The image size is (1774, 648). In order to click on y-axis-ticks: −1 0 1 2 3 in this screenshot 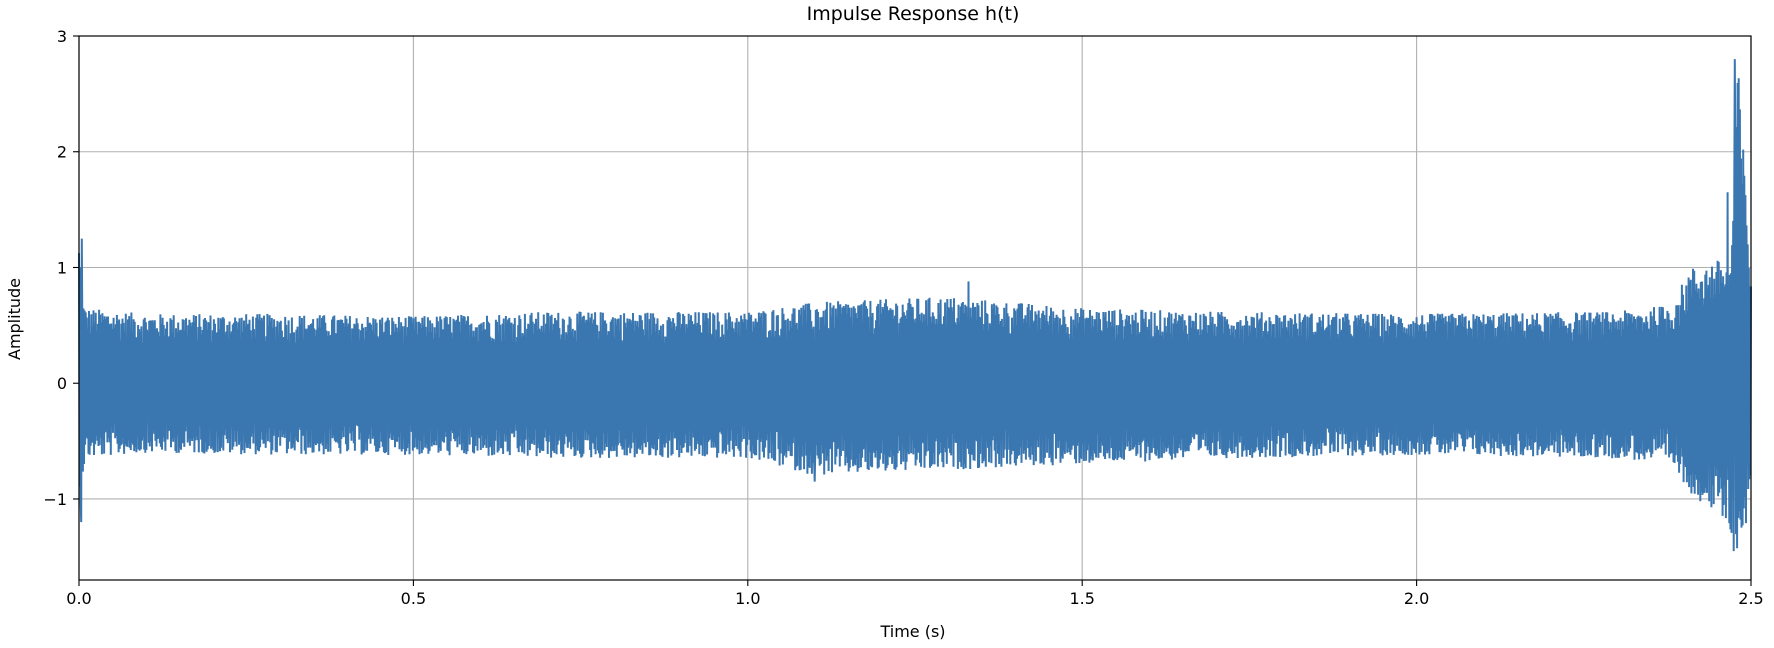, I will do `click(61, 268)`.